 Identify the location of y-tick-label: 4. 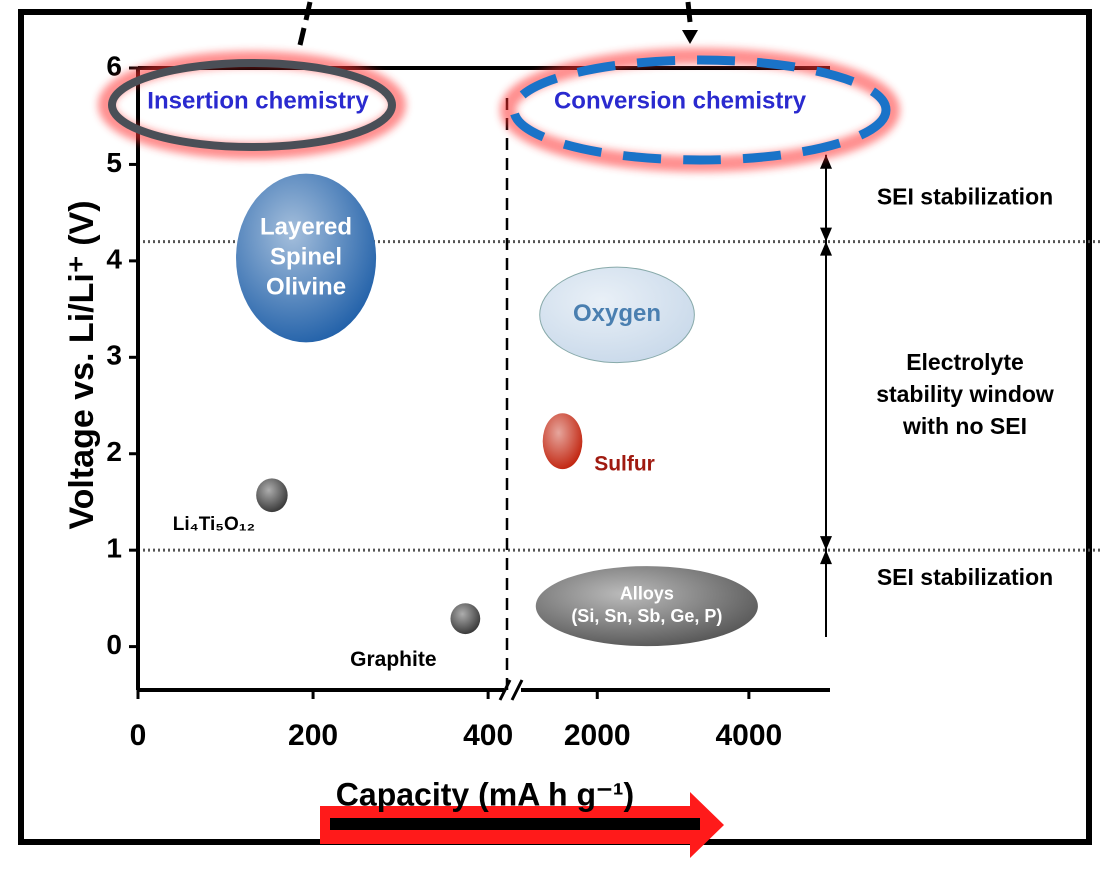
(114, 258).